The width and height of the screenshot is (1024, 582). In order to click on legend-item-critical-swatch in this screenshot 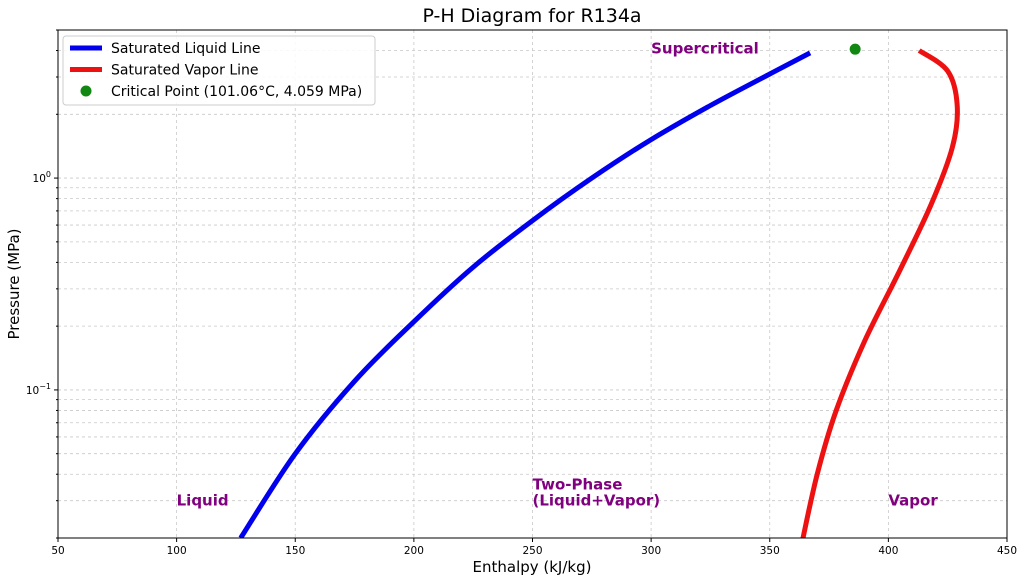, I will do `click(86, 91)`.